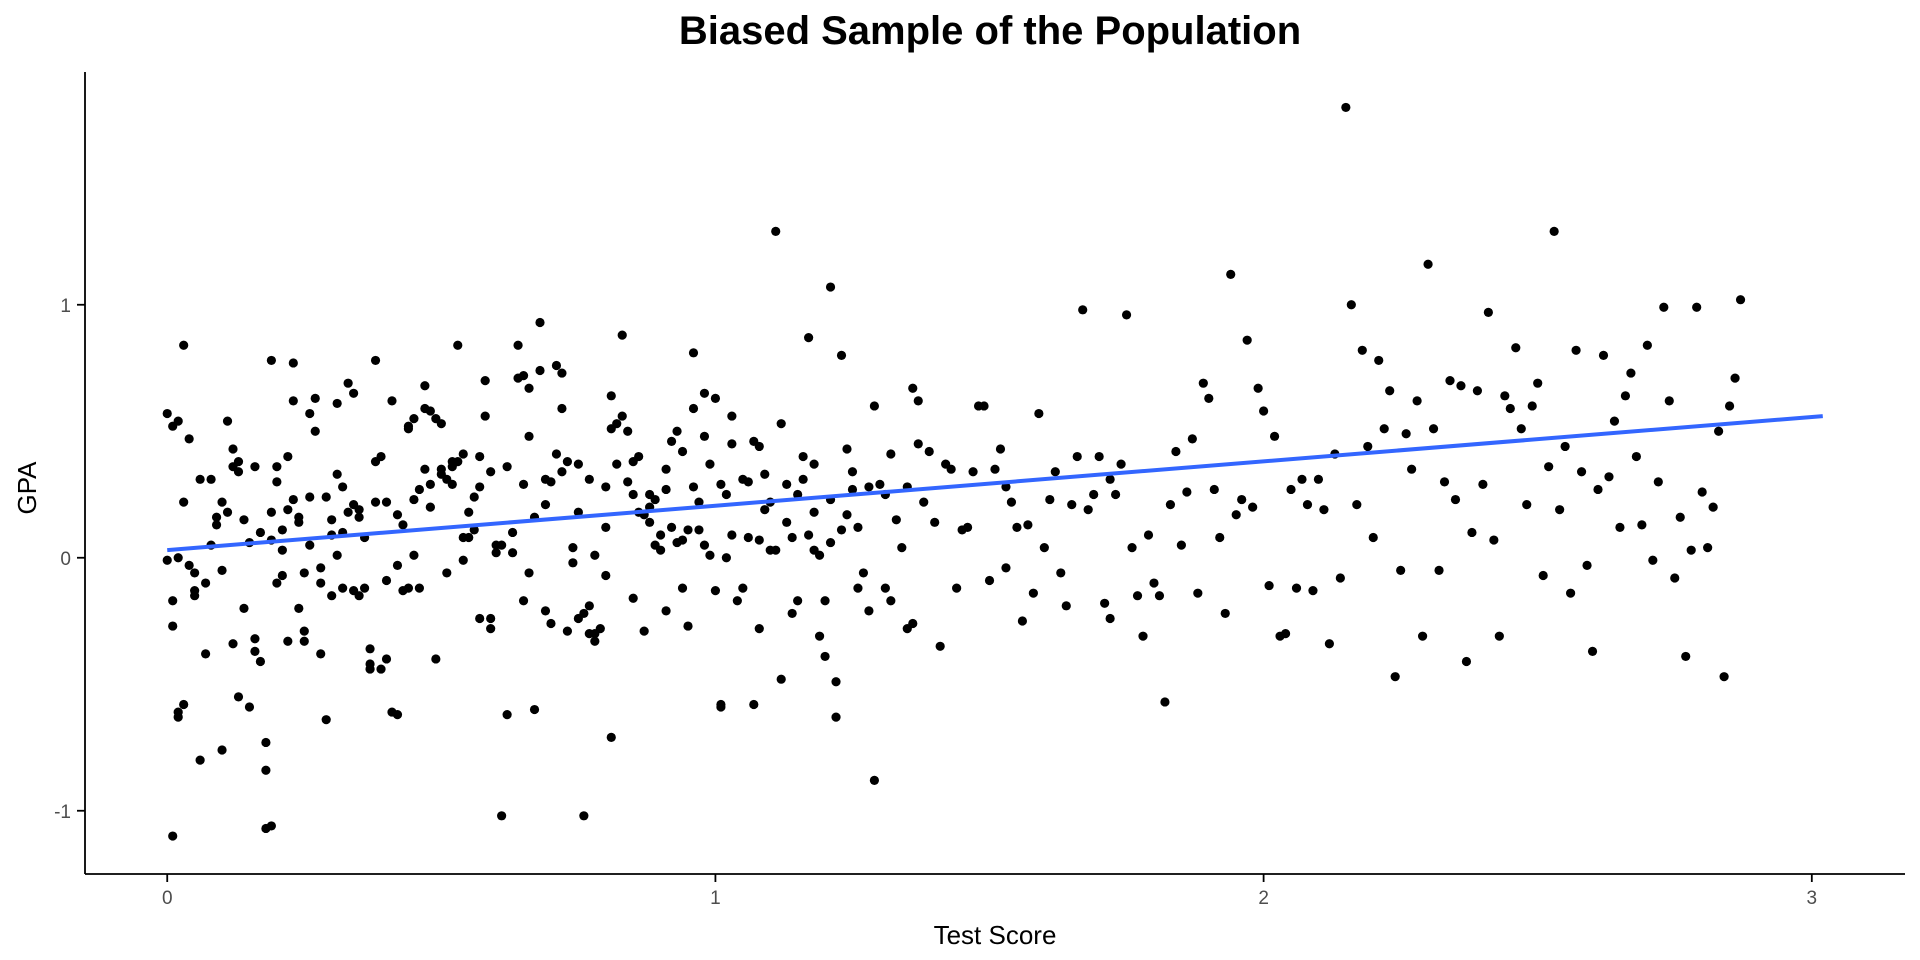 The height and width of the screenshot is (960, 1920). What do you see at coordinates (1263, 898) in the screenshot?
I see `x-tick-label: 2` at bounding box center [1263, 898].